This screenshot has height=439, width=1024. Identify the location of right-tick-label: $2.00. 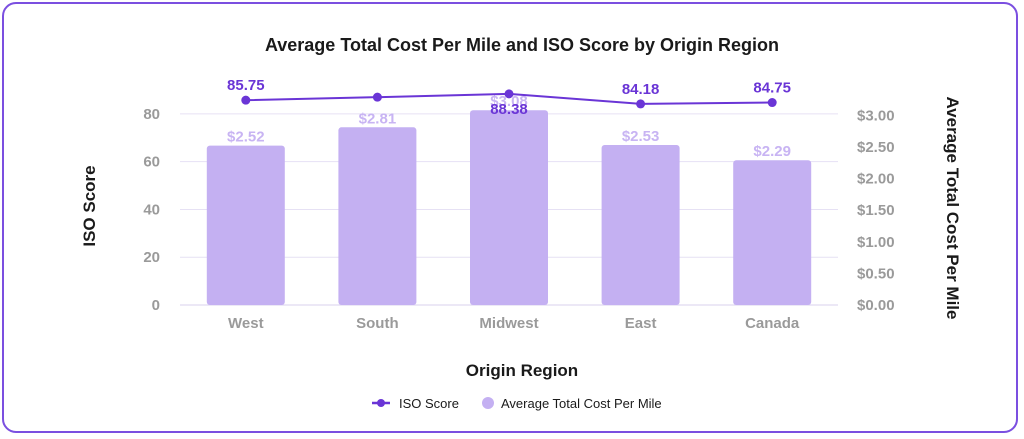
(876, 179).